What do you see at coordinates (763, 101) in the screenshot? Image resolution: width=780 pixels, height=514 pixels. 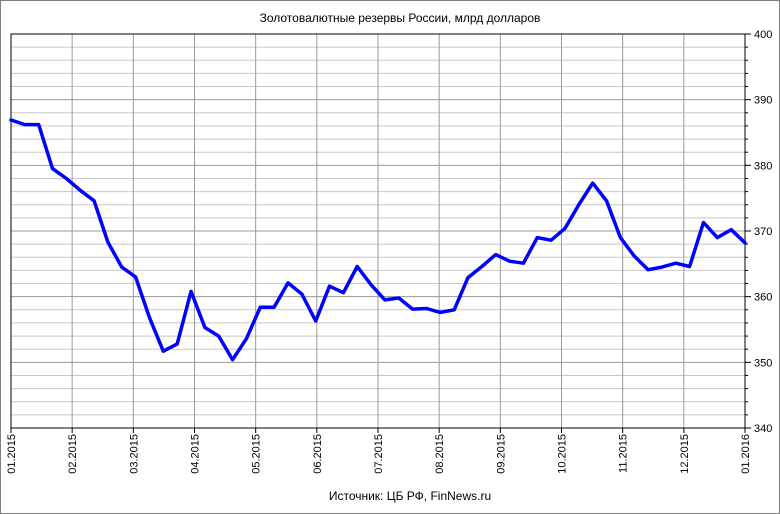 I see `y-tick-label: 390` at bounding box center [763, 101].